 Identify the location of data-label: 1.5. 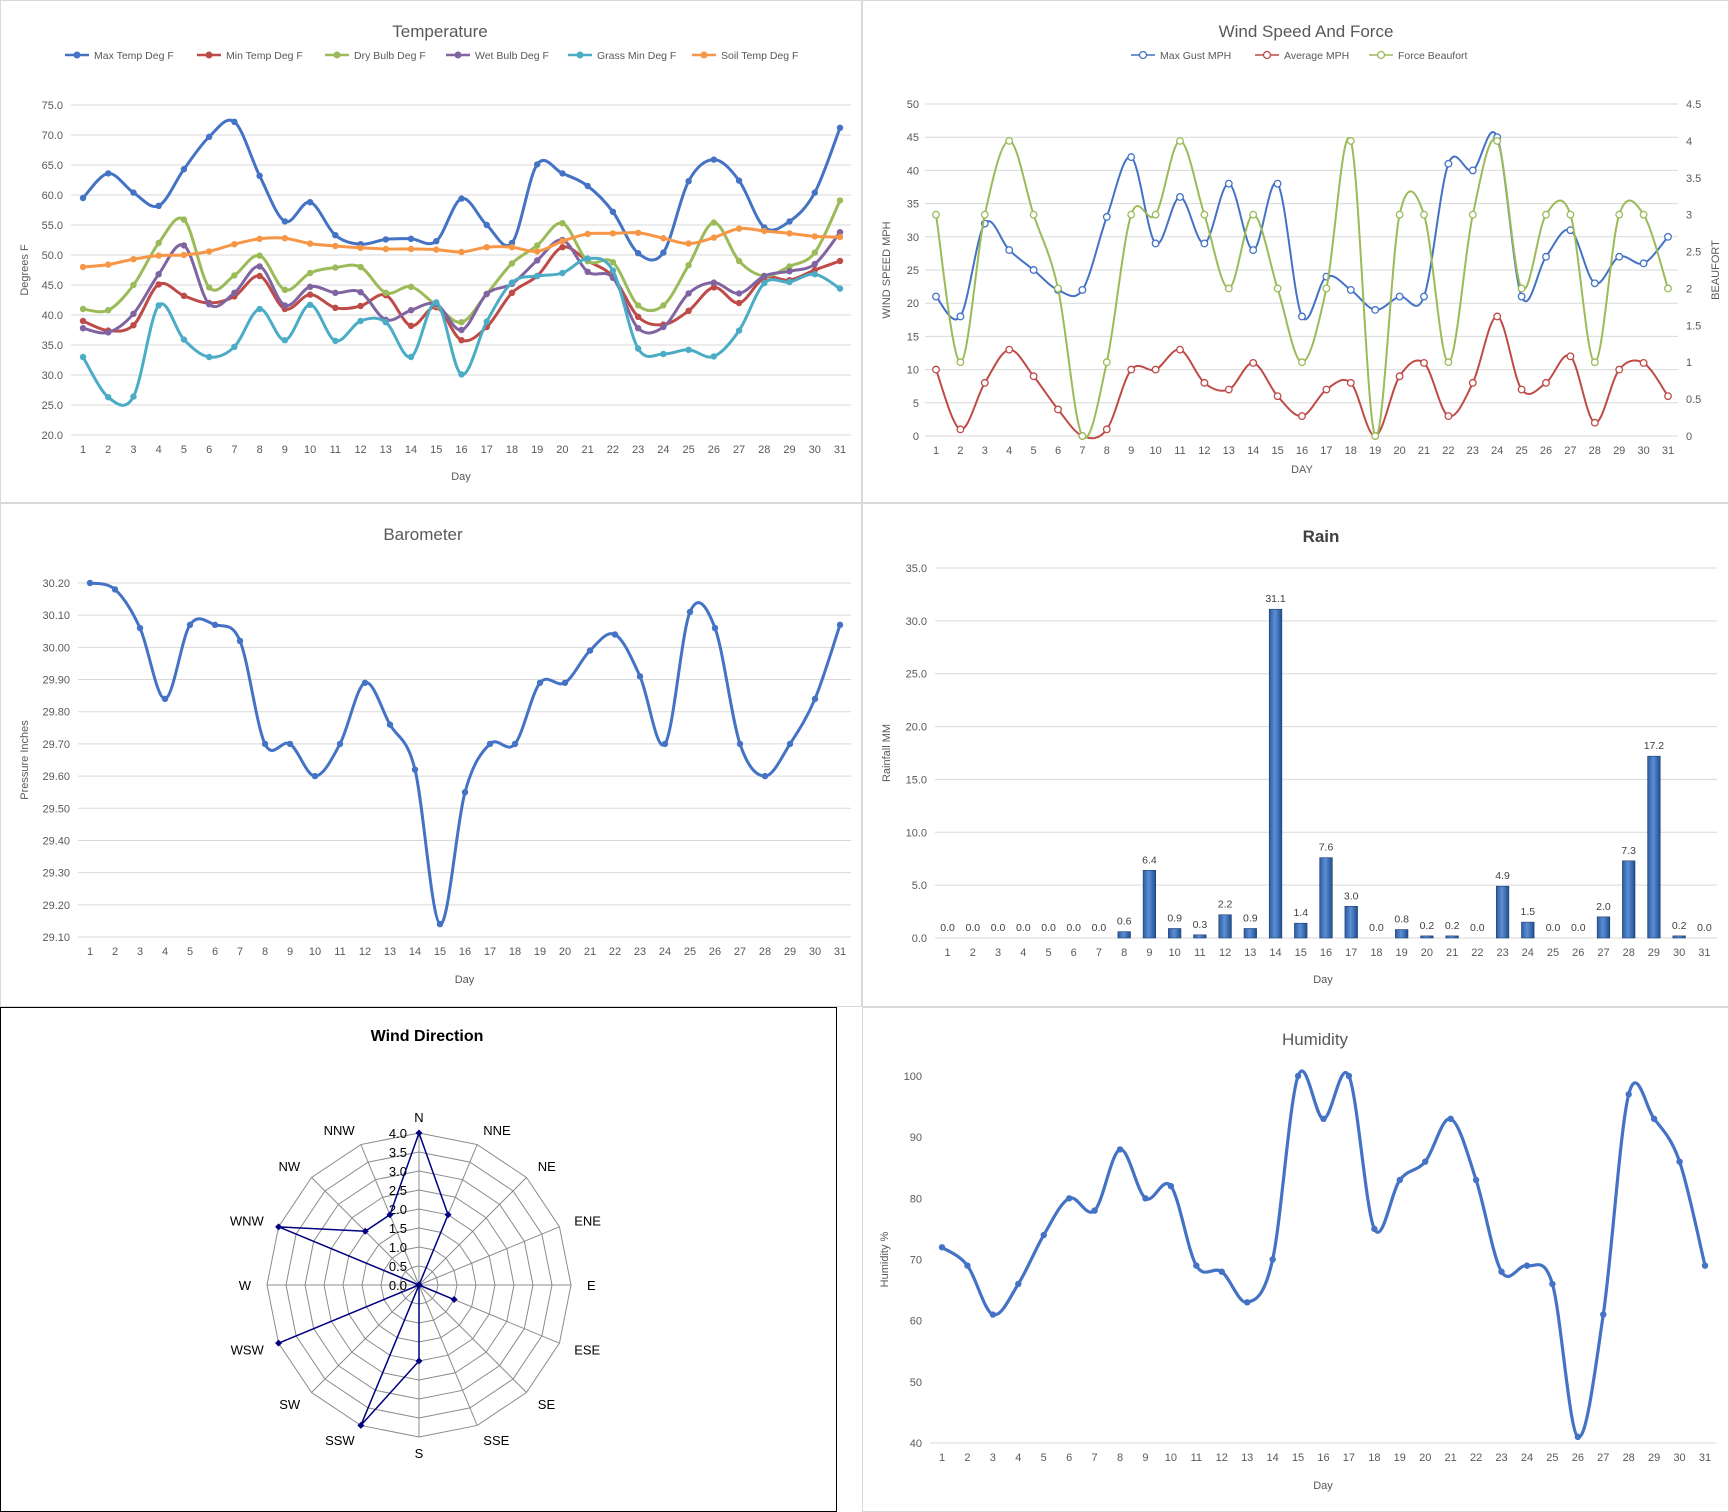
(1528, 912).